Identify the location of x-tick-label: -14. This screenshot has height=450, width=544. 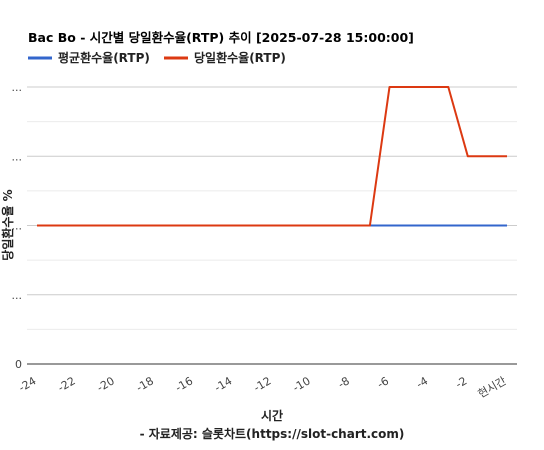
(223, 384).